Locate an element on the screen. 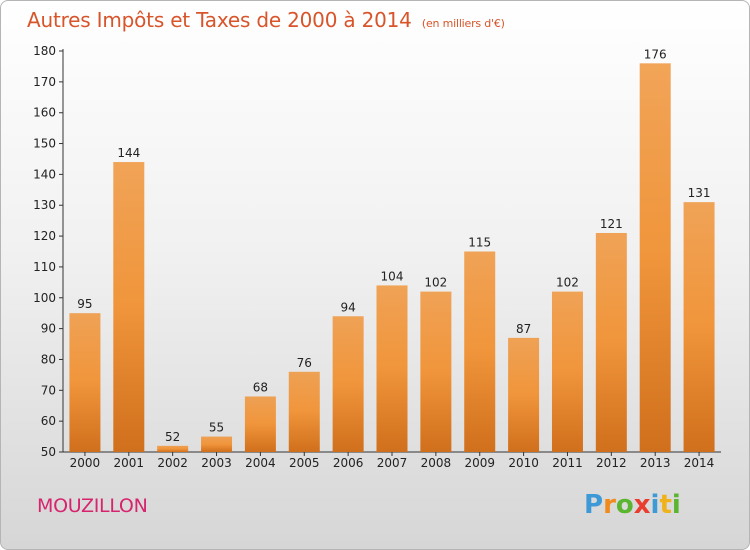 The image size is (750, 550). bar-value-label: 76 is located at coordinates (304, 363).